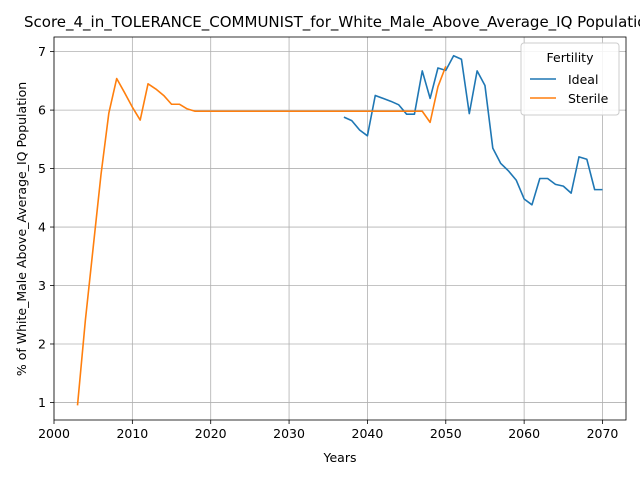 Image resolution: width=640 pixels, height=480 pixels. Describe the element at coordinates (42, 227) in the screenshot. I see `y-tick-label: 4` at that location.